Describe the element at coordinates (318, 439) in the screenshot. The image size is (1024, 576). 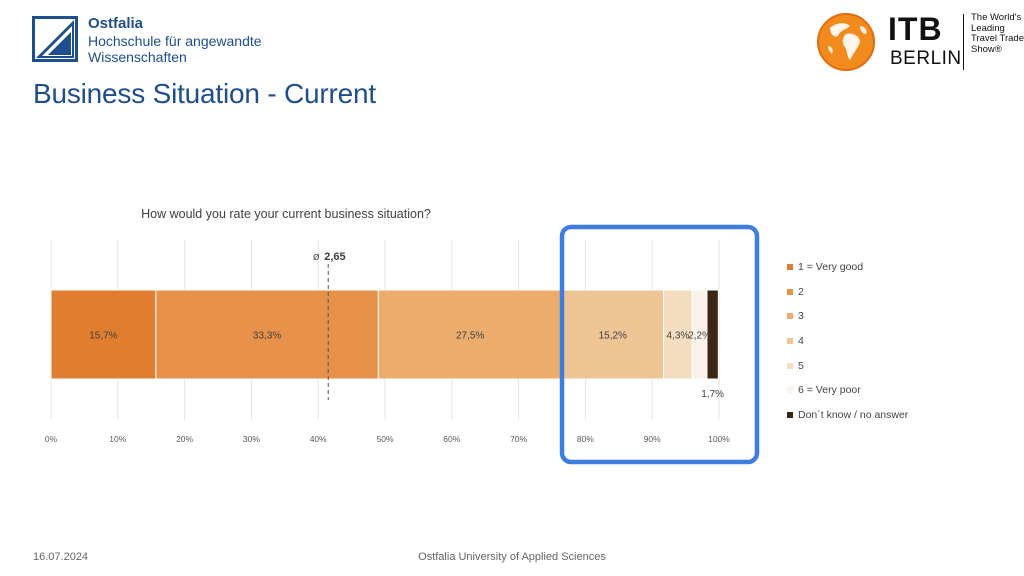
I see `x-tick-label: 40%` at that location.